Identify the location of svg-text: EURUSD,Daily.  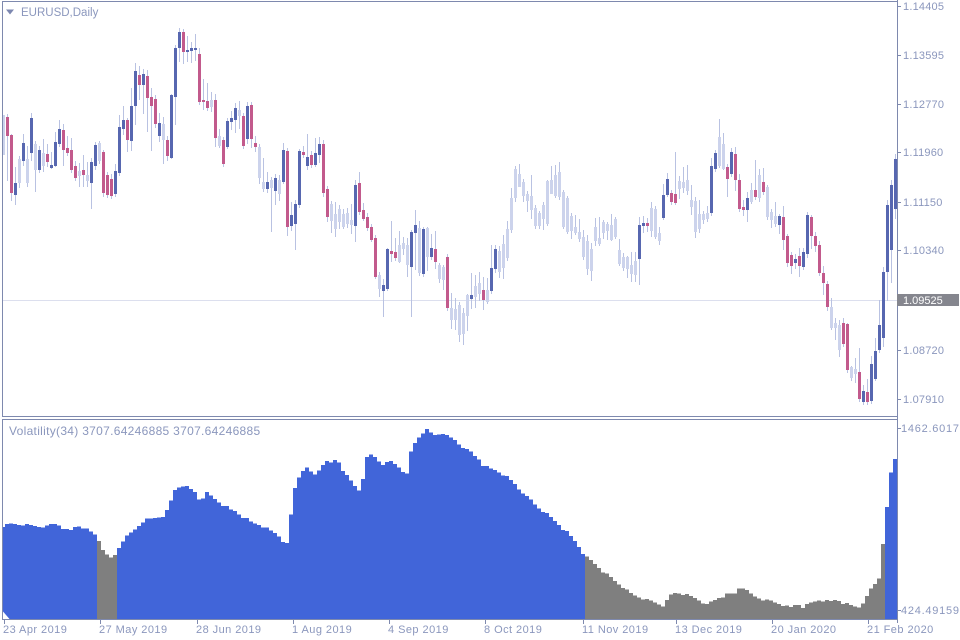
(60, 13).